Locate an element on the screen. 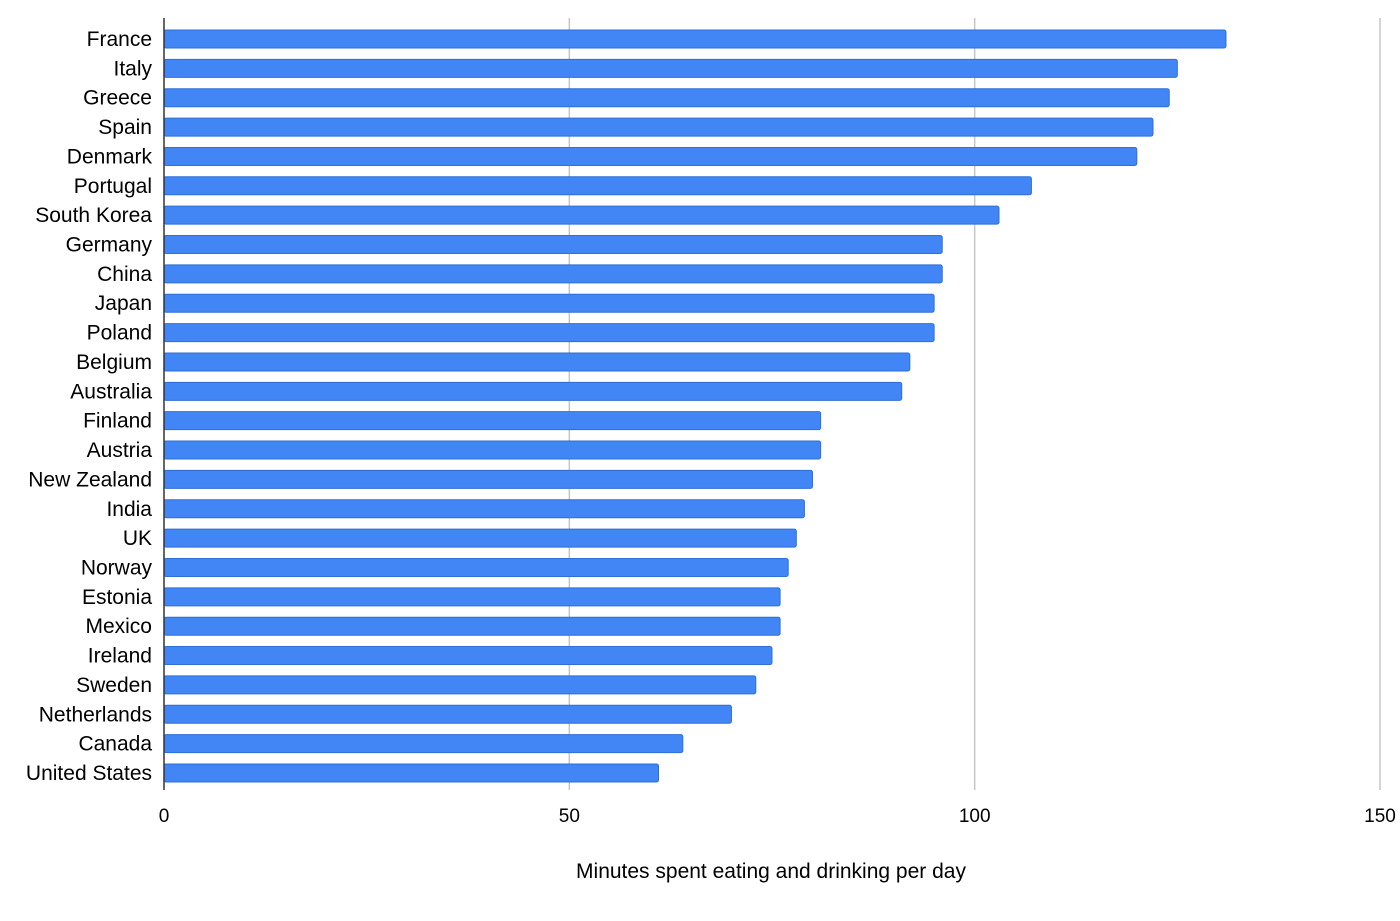 This screenshot has height=921, width=1400. category-label: UK is located at coordinates (137, 538).